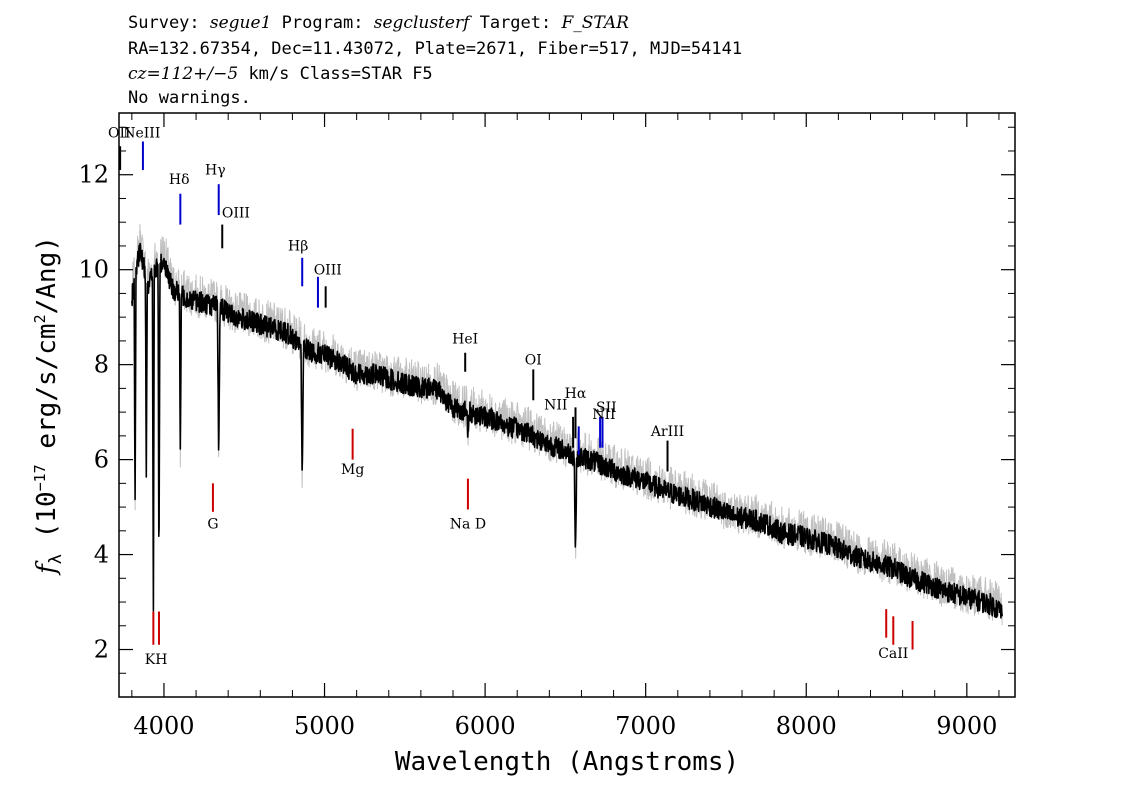 This screenshot has height=810, width=1134. Describe the element at coordinates (280, 74) in the screenshot. I see `header-line-3: cz=112+/−5 km/s Class=STAR F5` at that location.